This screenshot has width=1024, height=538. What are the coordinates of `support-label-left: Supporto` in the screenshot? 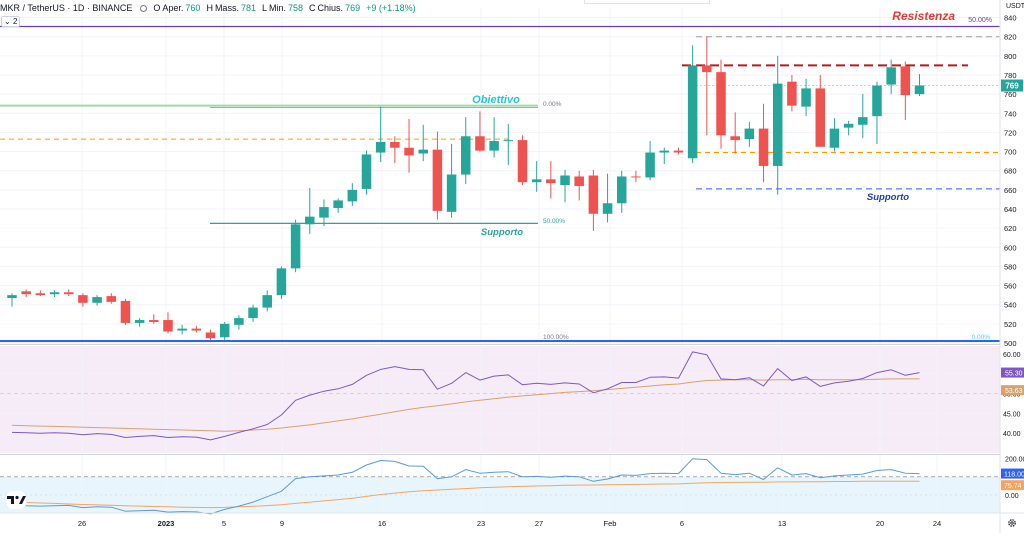 It's located at (502, 232).